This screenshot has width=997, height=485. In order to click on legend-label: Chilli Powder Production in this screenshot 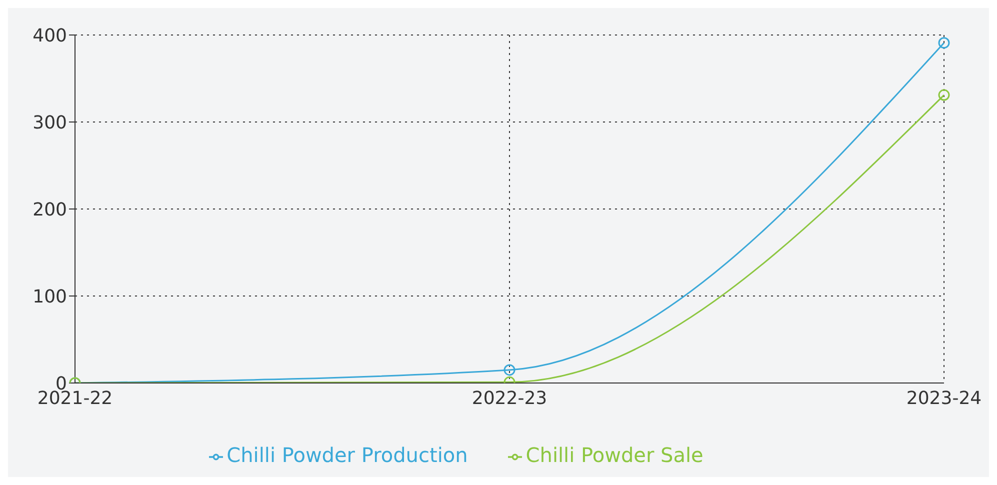, I will do `click(347, 455)`.